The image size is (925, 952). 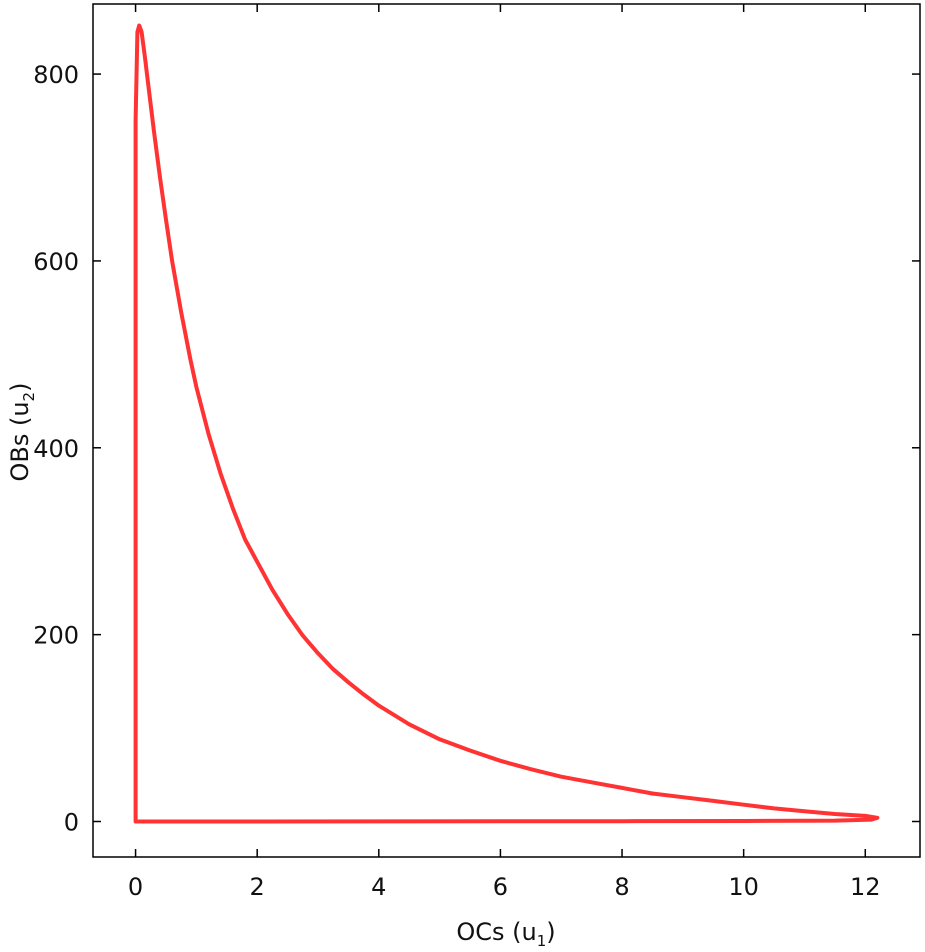 What do you see at coordinates (56, 449) in the screenshot?
I see `y-tick-label: 400` at bounding box center [56, 449].